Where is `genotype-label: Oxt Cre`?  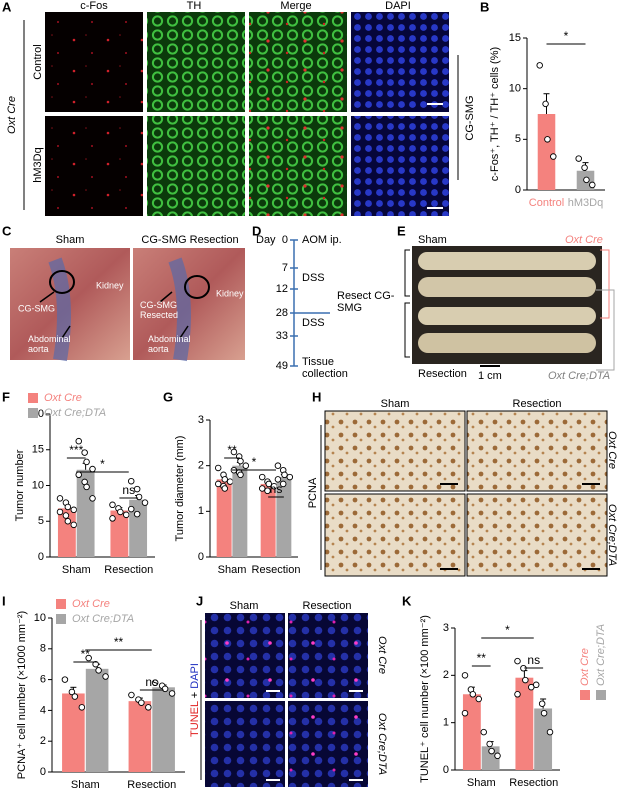 genotype-label: Oxt Cre is located at coordinates (584, 240).